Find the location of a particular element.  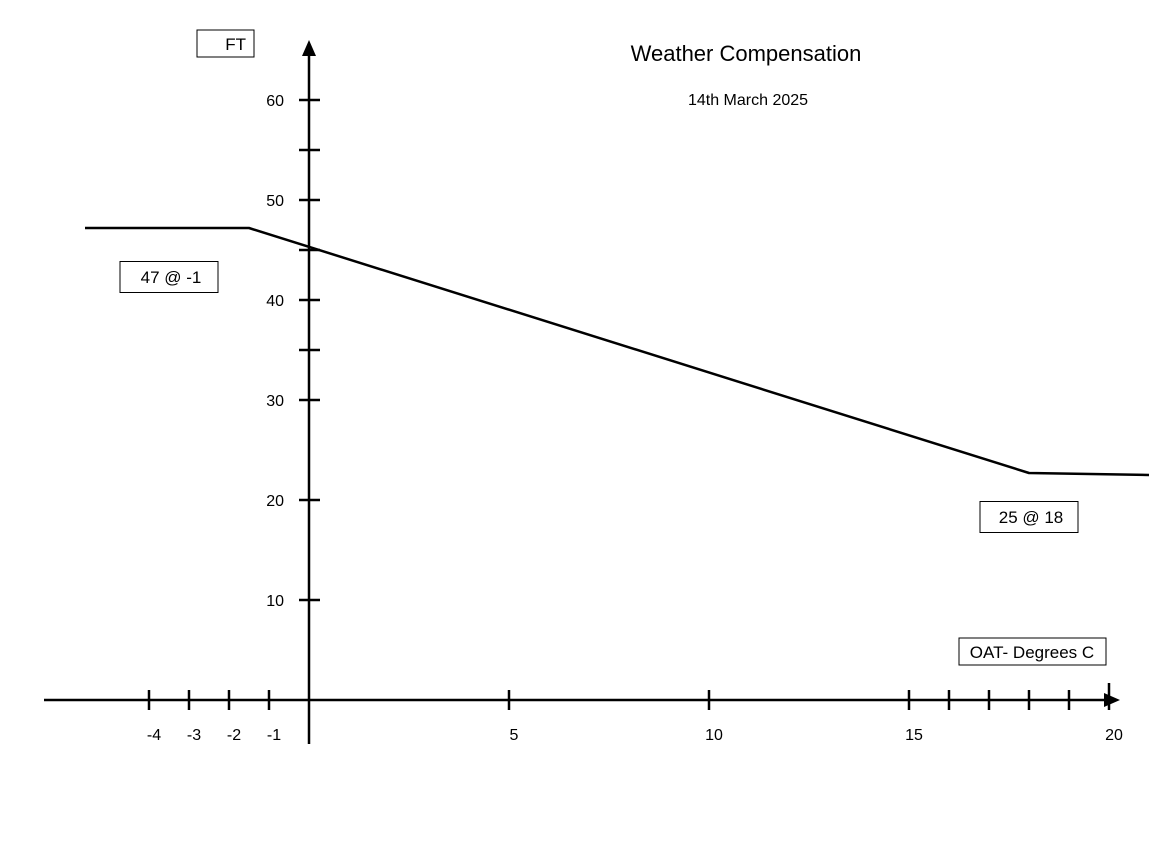

y-tick-label: 60 is located at coordinates (275, 101).